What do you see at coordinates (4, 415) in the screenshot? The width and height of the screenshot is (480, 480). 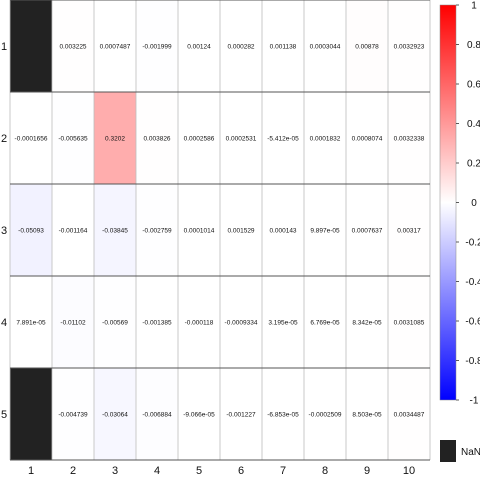 I see `y-tick-label: 5` at bounding box center [4, 415].